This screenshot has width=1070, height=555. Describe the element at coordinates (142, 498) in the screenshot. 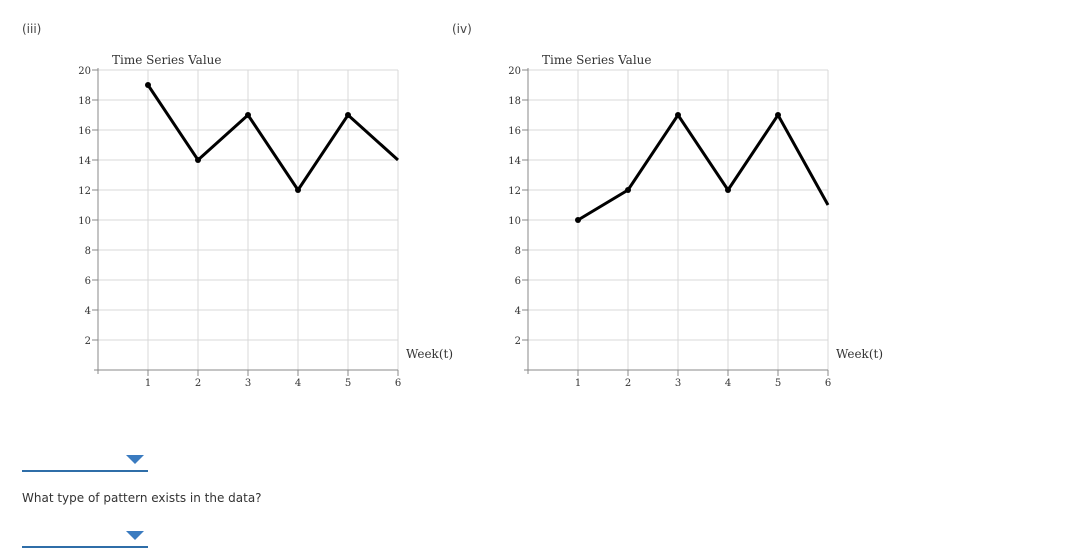

I see `question-text: What type of pattern exists in the data?` at that location.